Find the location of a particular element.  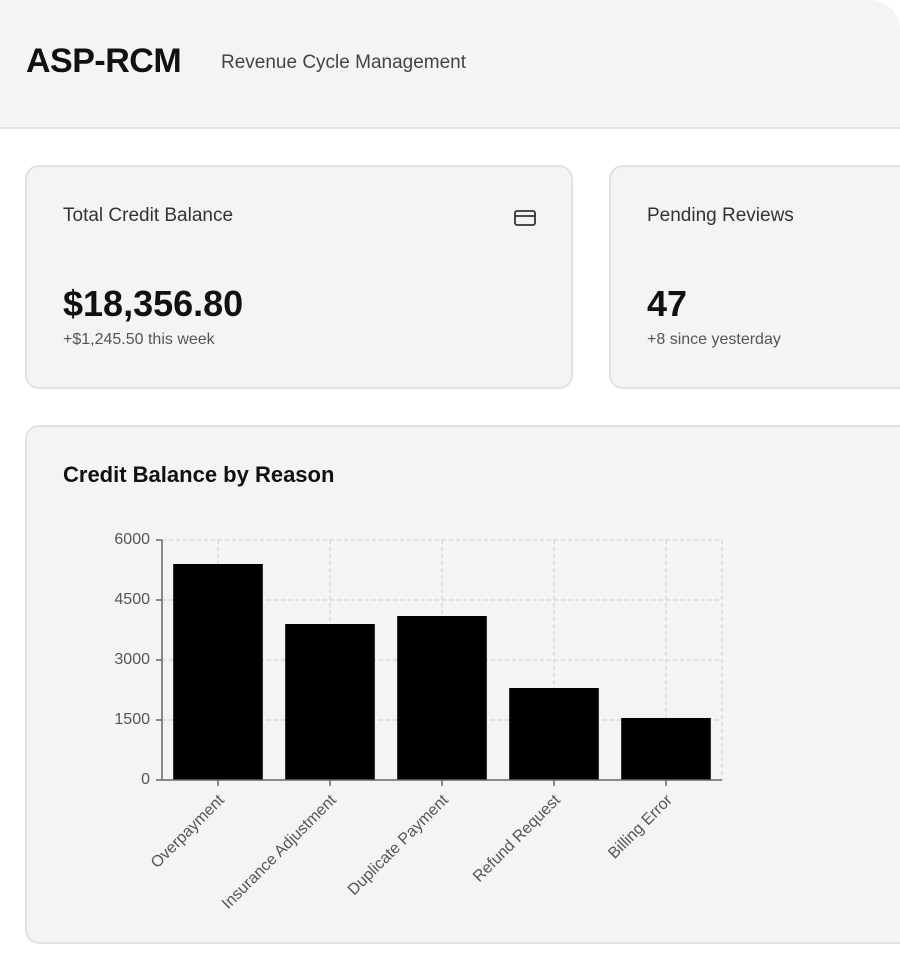

card-value: $18,356.80 is located at coordinates (153, 303).